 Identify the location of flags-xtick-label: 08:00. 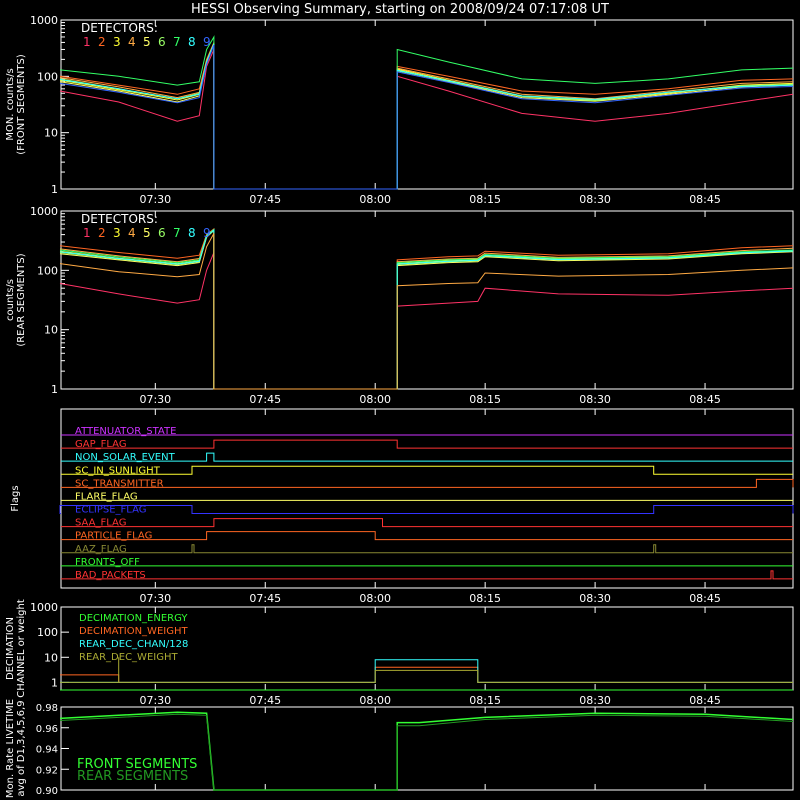
(375, 598).